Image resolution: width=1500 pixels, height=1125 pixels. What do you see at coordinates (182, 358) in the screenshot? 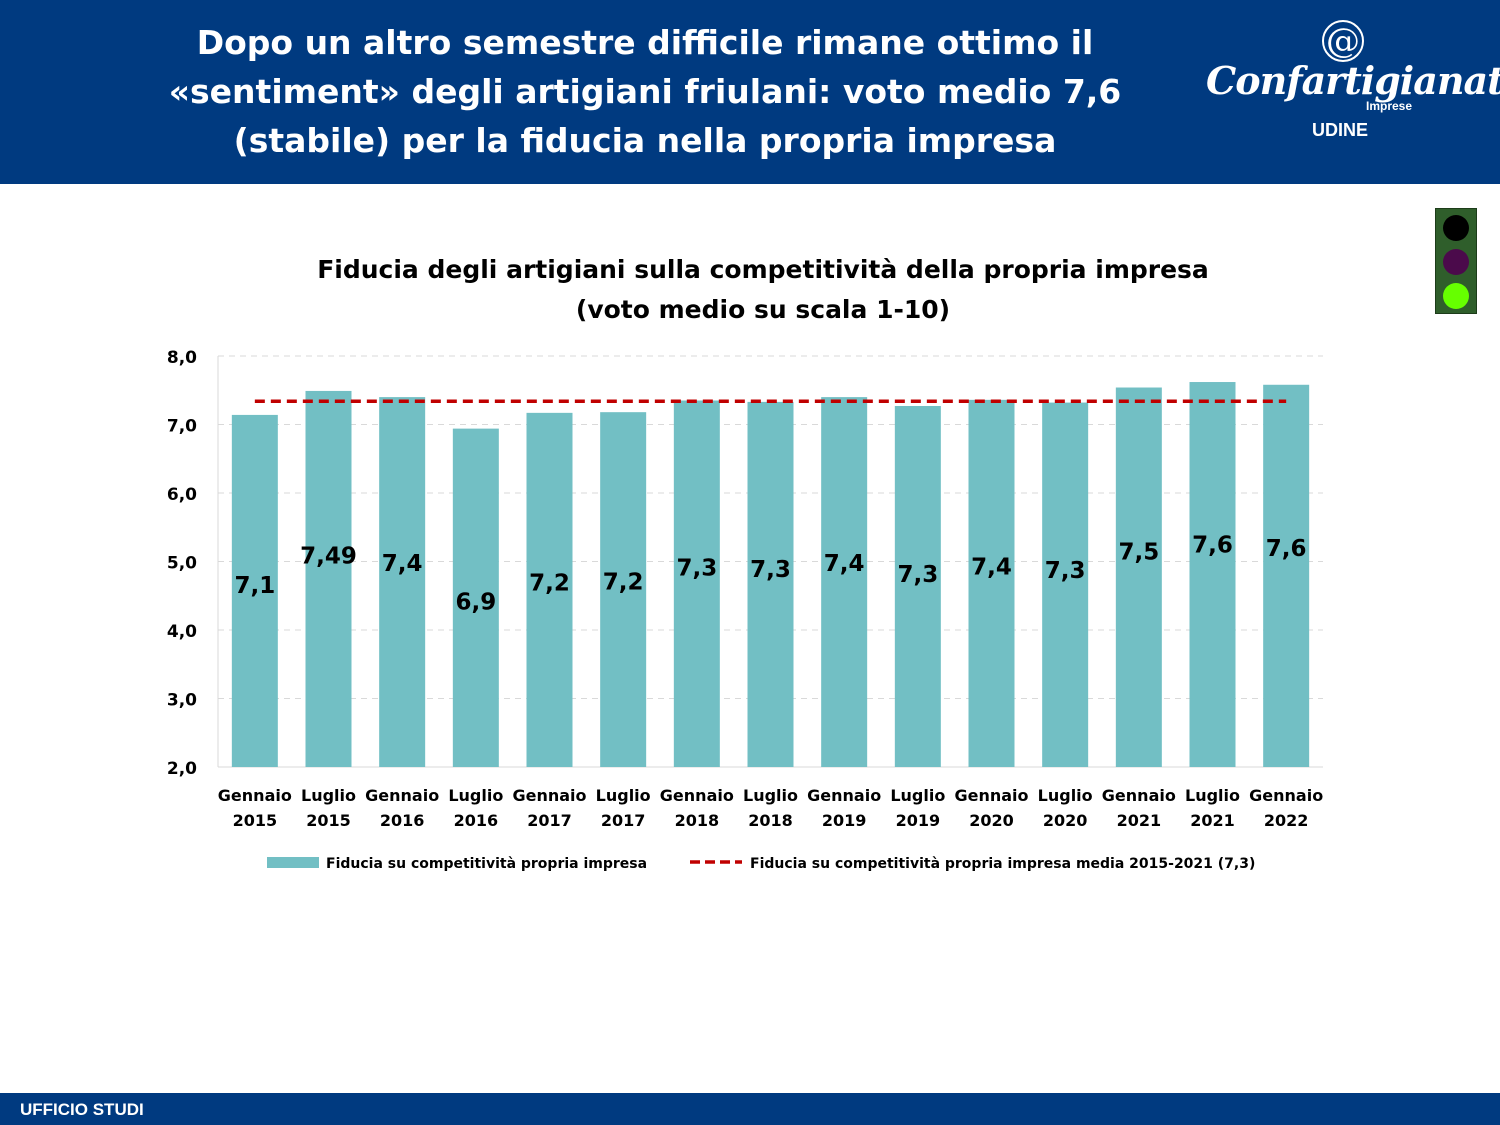
I see `y-tick-label: 8,0` at bounding box center [182, 358].